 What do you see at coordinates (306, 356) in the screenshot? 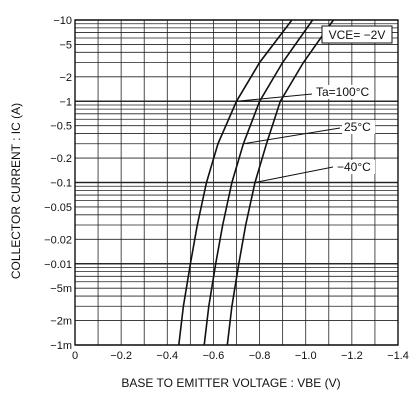
I see `x-tick-label: −1.0` at bounding box center [306, 356].